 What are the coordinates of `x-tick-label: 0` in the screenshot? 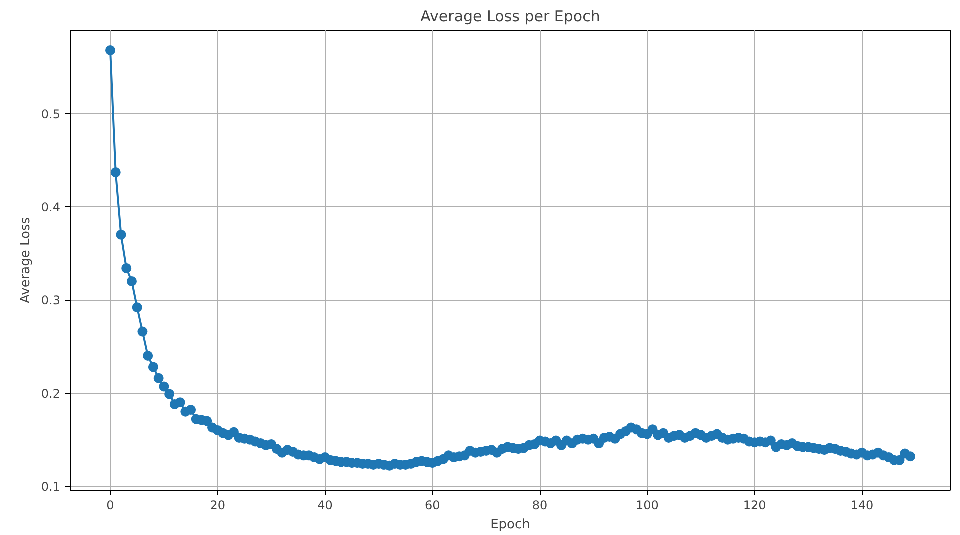 It's located at (110, 505).